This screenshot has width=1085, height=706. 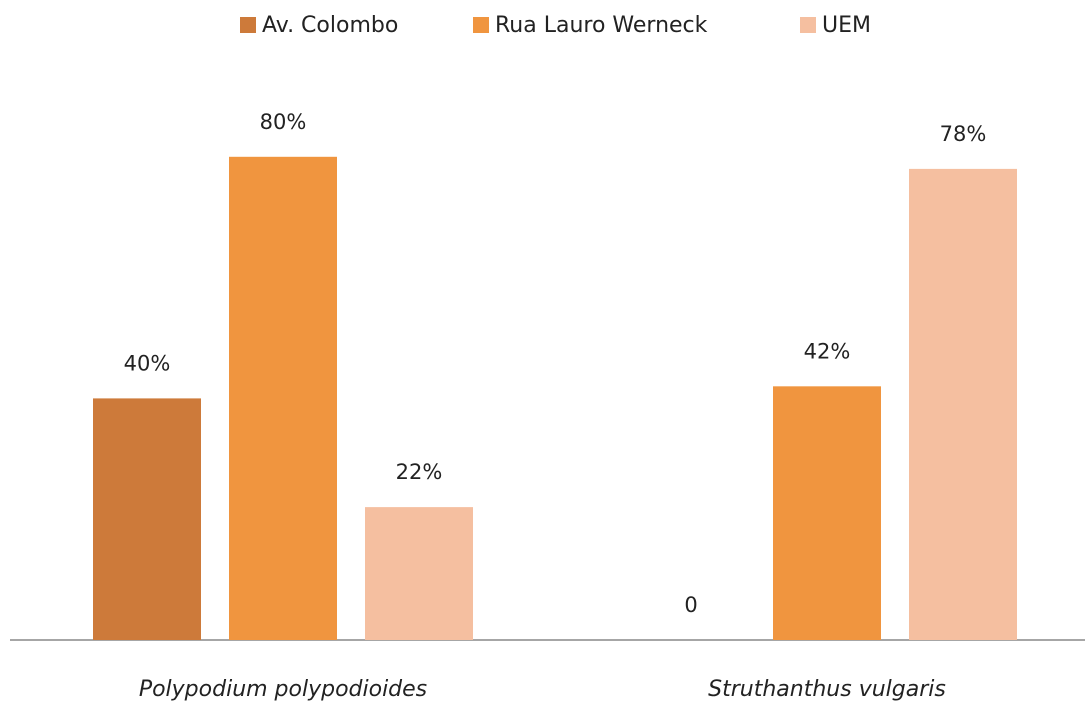 I want to click on legend-label: Av. Colombo, so click(x=330, y=25).